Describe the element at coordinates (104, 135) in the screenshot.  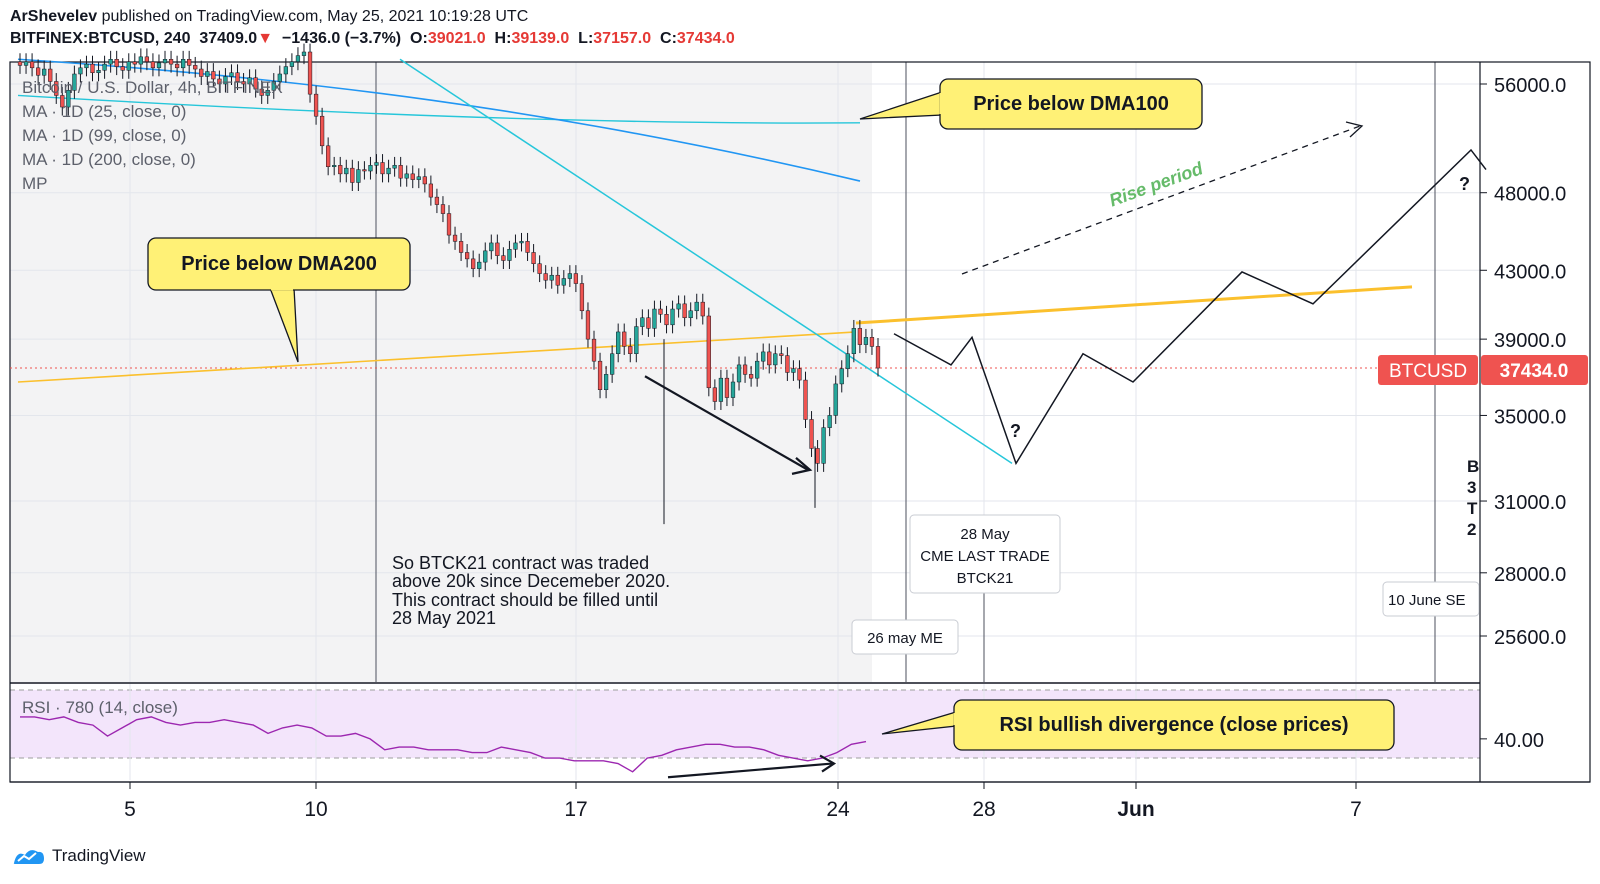
I see `legend-ma99: MA · 1D (99, close, 0)` at that location.